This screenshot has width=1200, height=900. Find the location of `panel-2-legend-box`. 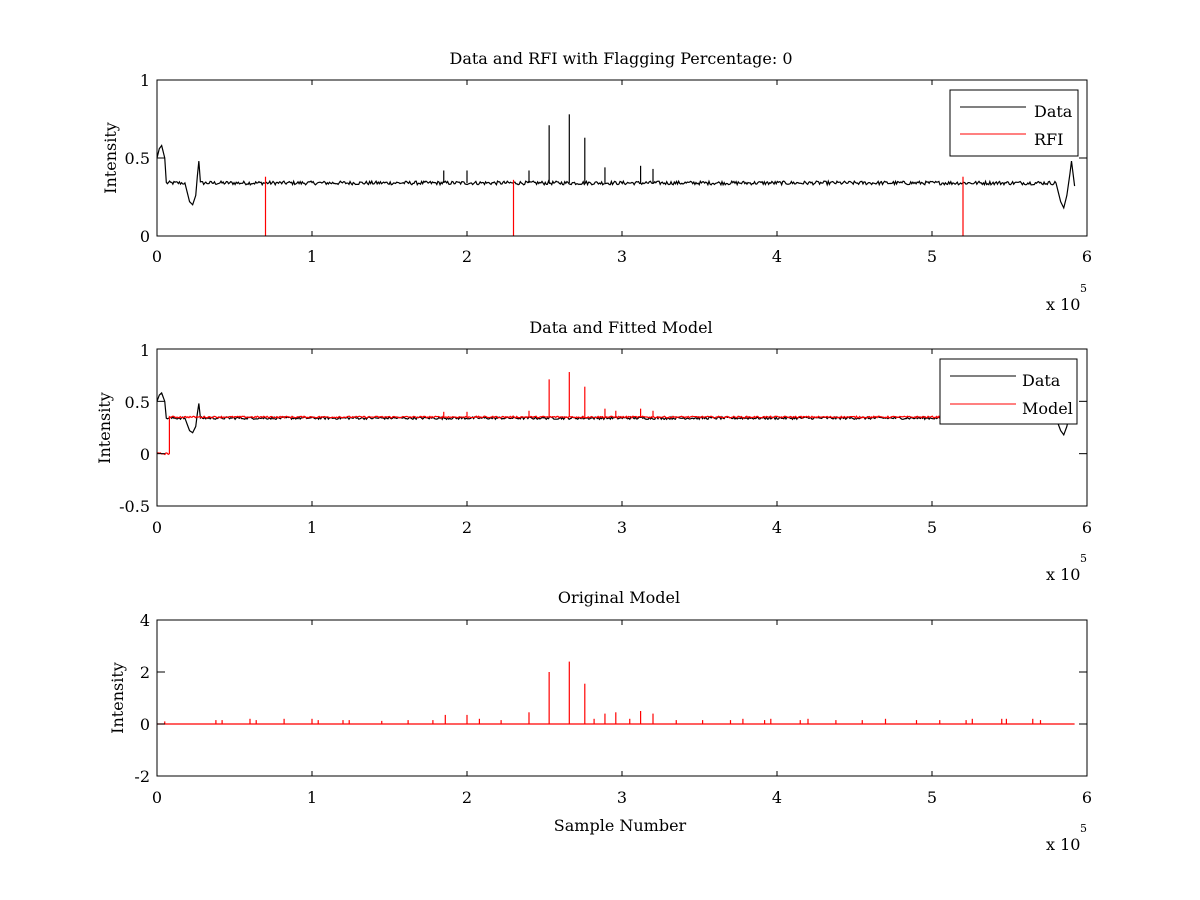

panel-2-legend-box is located at coordinates (1008, 391).